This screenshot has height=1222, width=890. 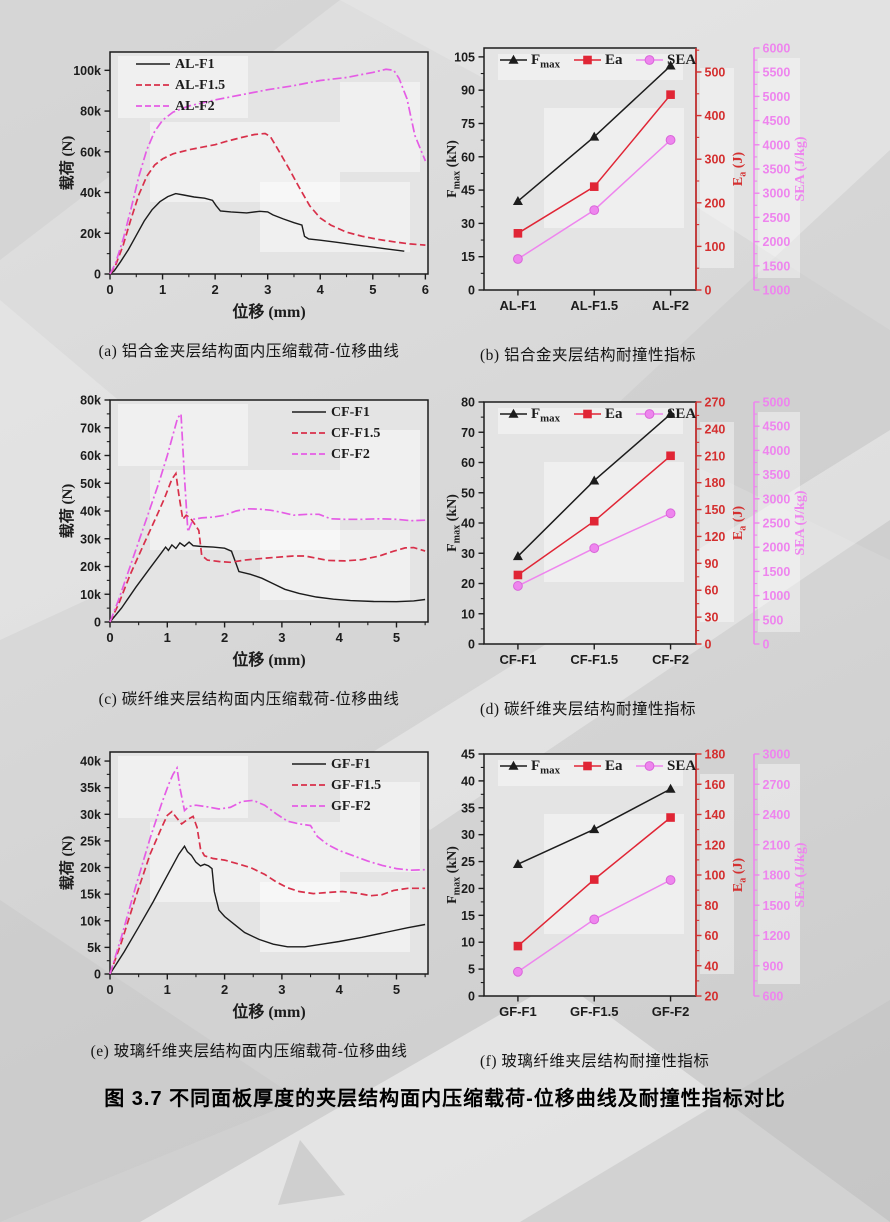 I want to click on svg-text: 900, so click(x=773, y=966).